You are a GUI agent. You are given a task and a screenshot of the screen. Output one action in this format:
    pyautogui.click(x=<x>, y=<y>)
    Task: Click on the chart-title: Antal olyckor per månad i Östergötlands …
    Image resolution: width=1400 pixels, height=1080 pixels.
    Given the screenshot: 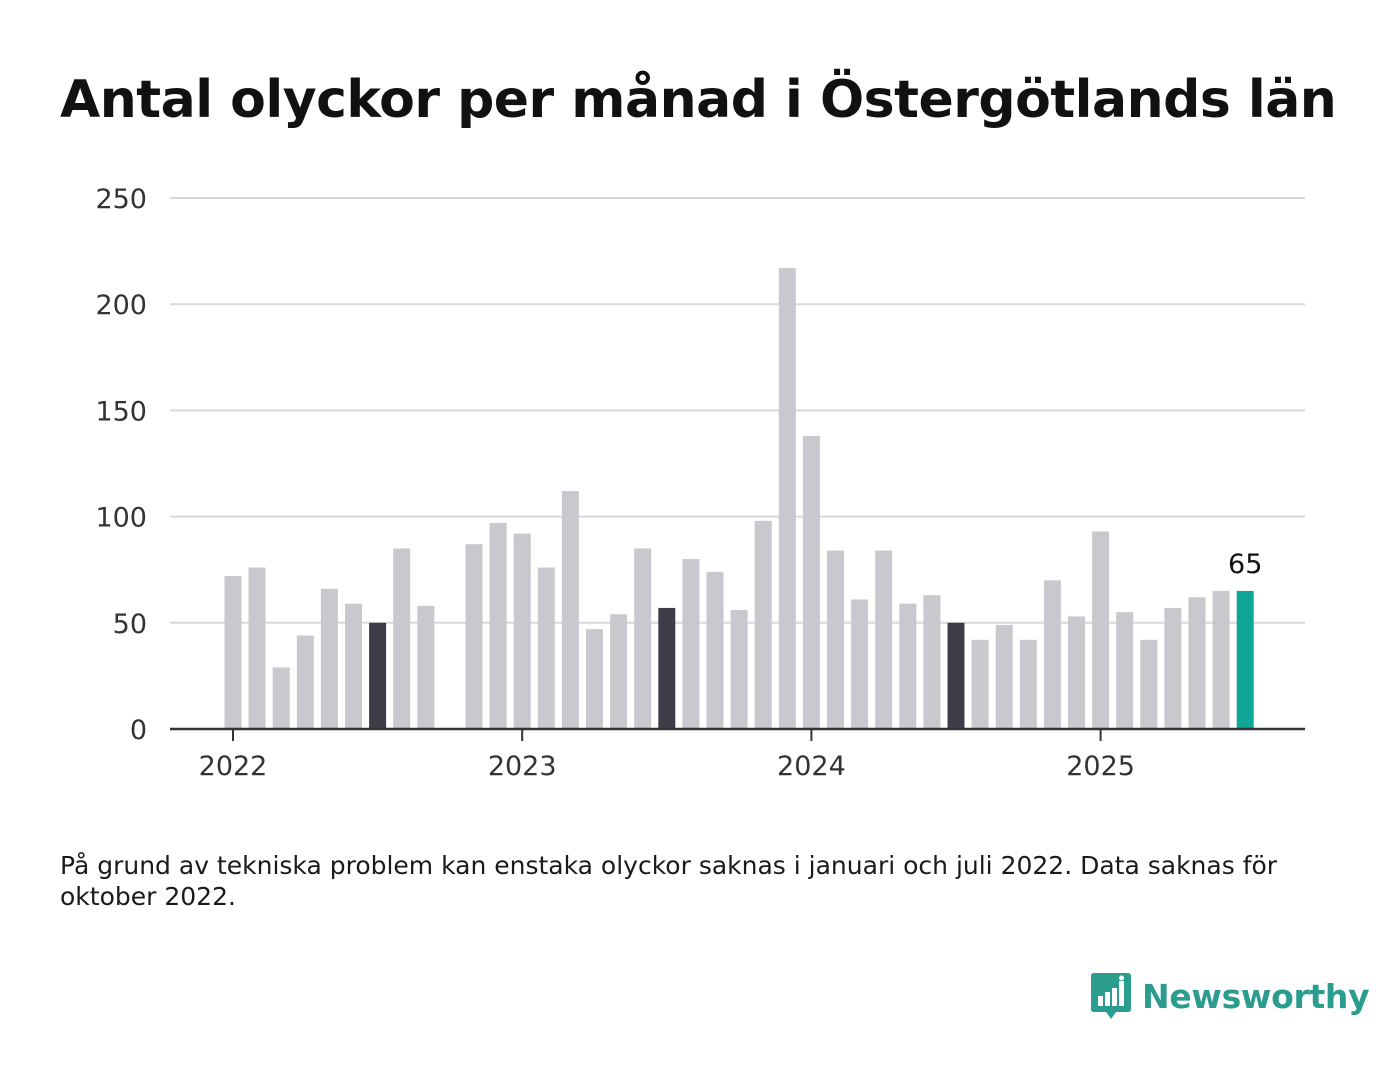 What is the action you would take?
    pyautogui.click(x=698, y=100)
    